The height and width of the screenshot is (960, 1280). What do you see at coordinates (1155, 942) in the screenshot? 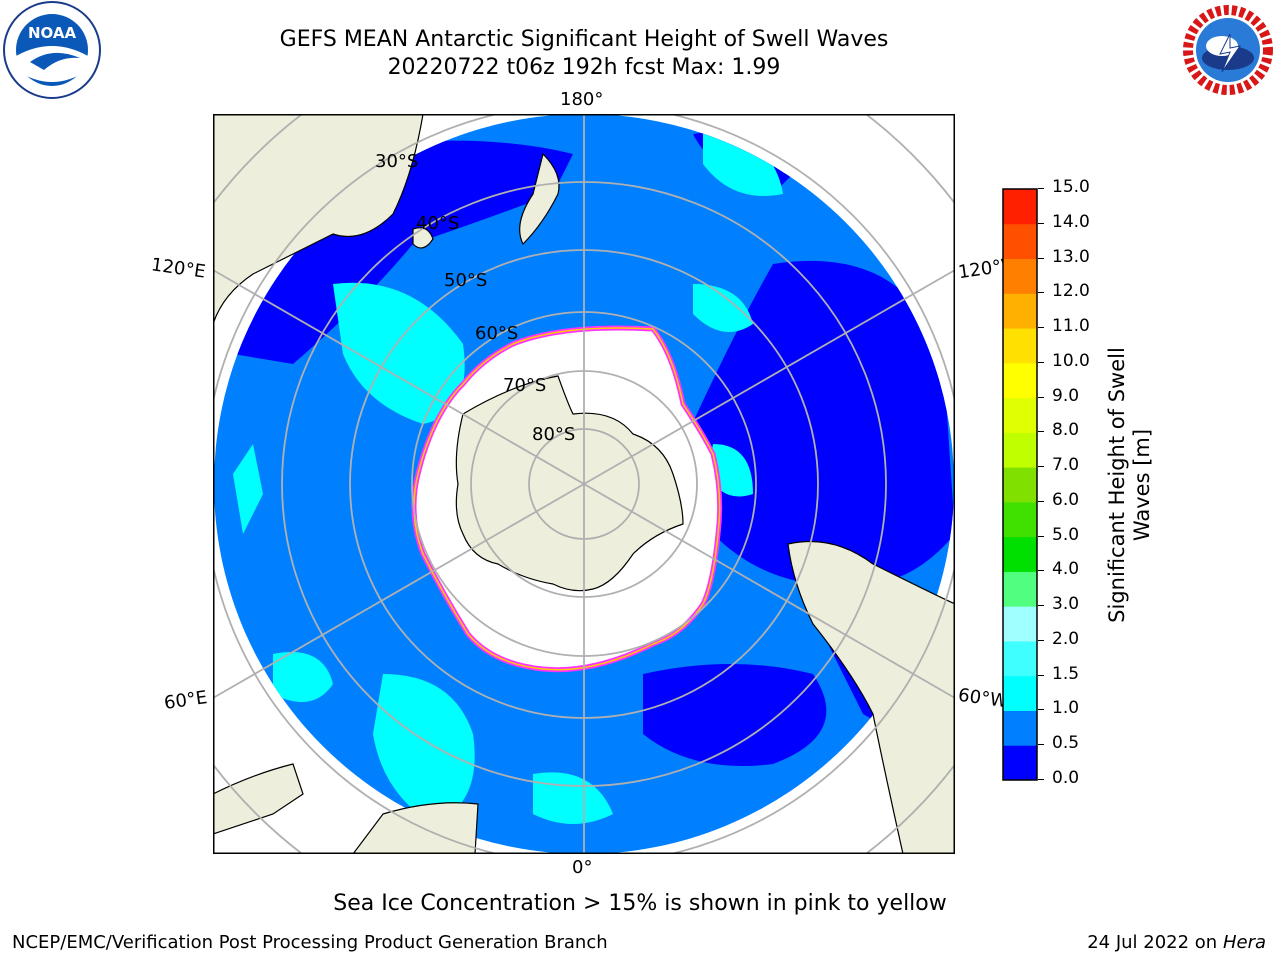
I see `footer-date-text: 24 Jul 2022 on` at bounding box center [1155, 942].